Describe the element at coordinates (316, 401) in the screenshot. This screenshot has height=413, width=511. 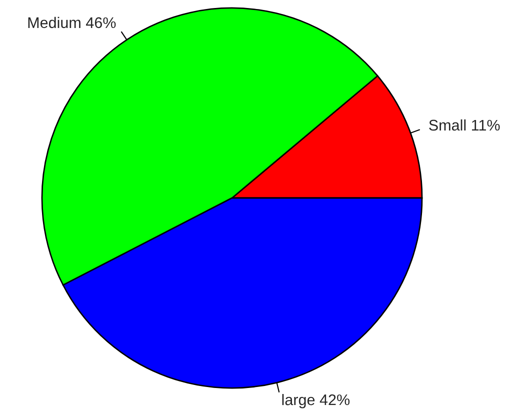
I see `slice-label: large 42%` at that location.